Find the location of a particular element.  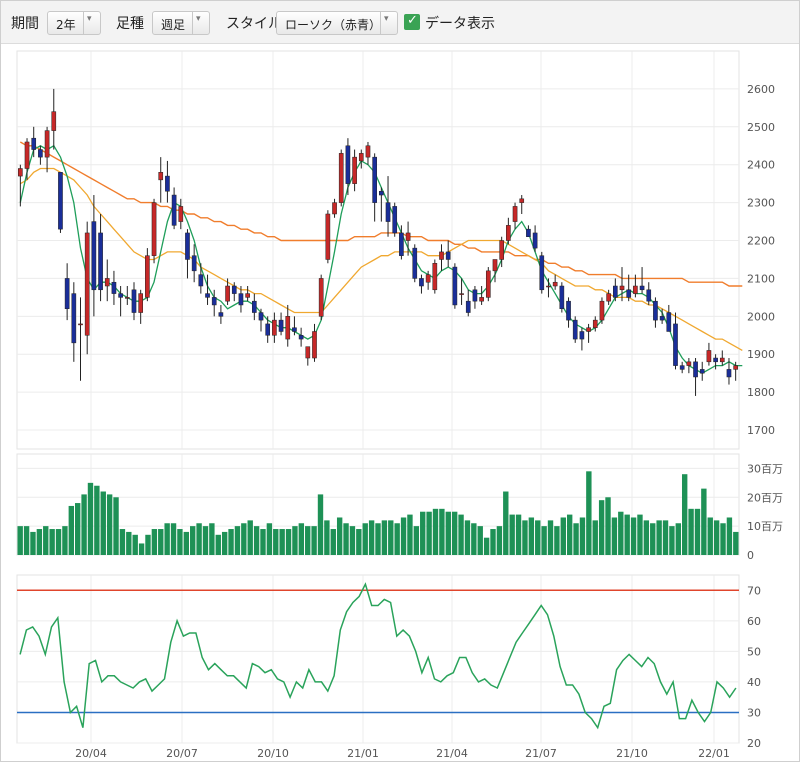

volume-tick-label: 20百万 is located at coordinates (765, 497).